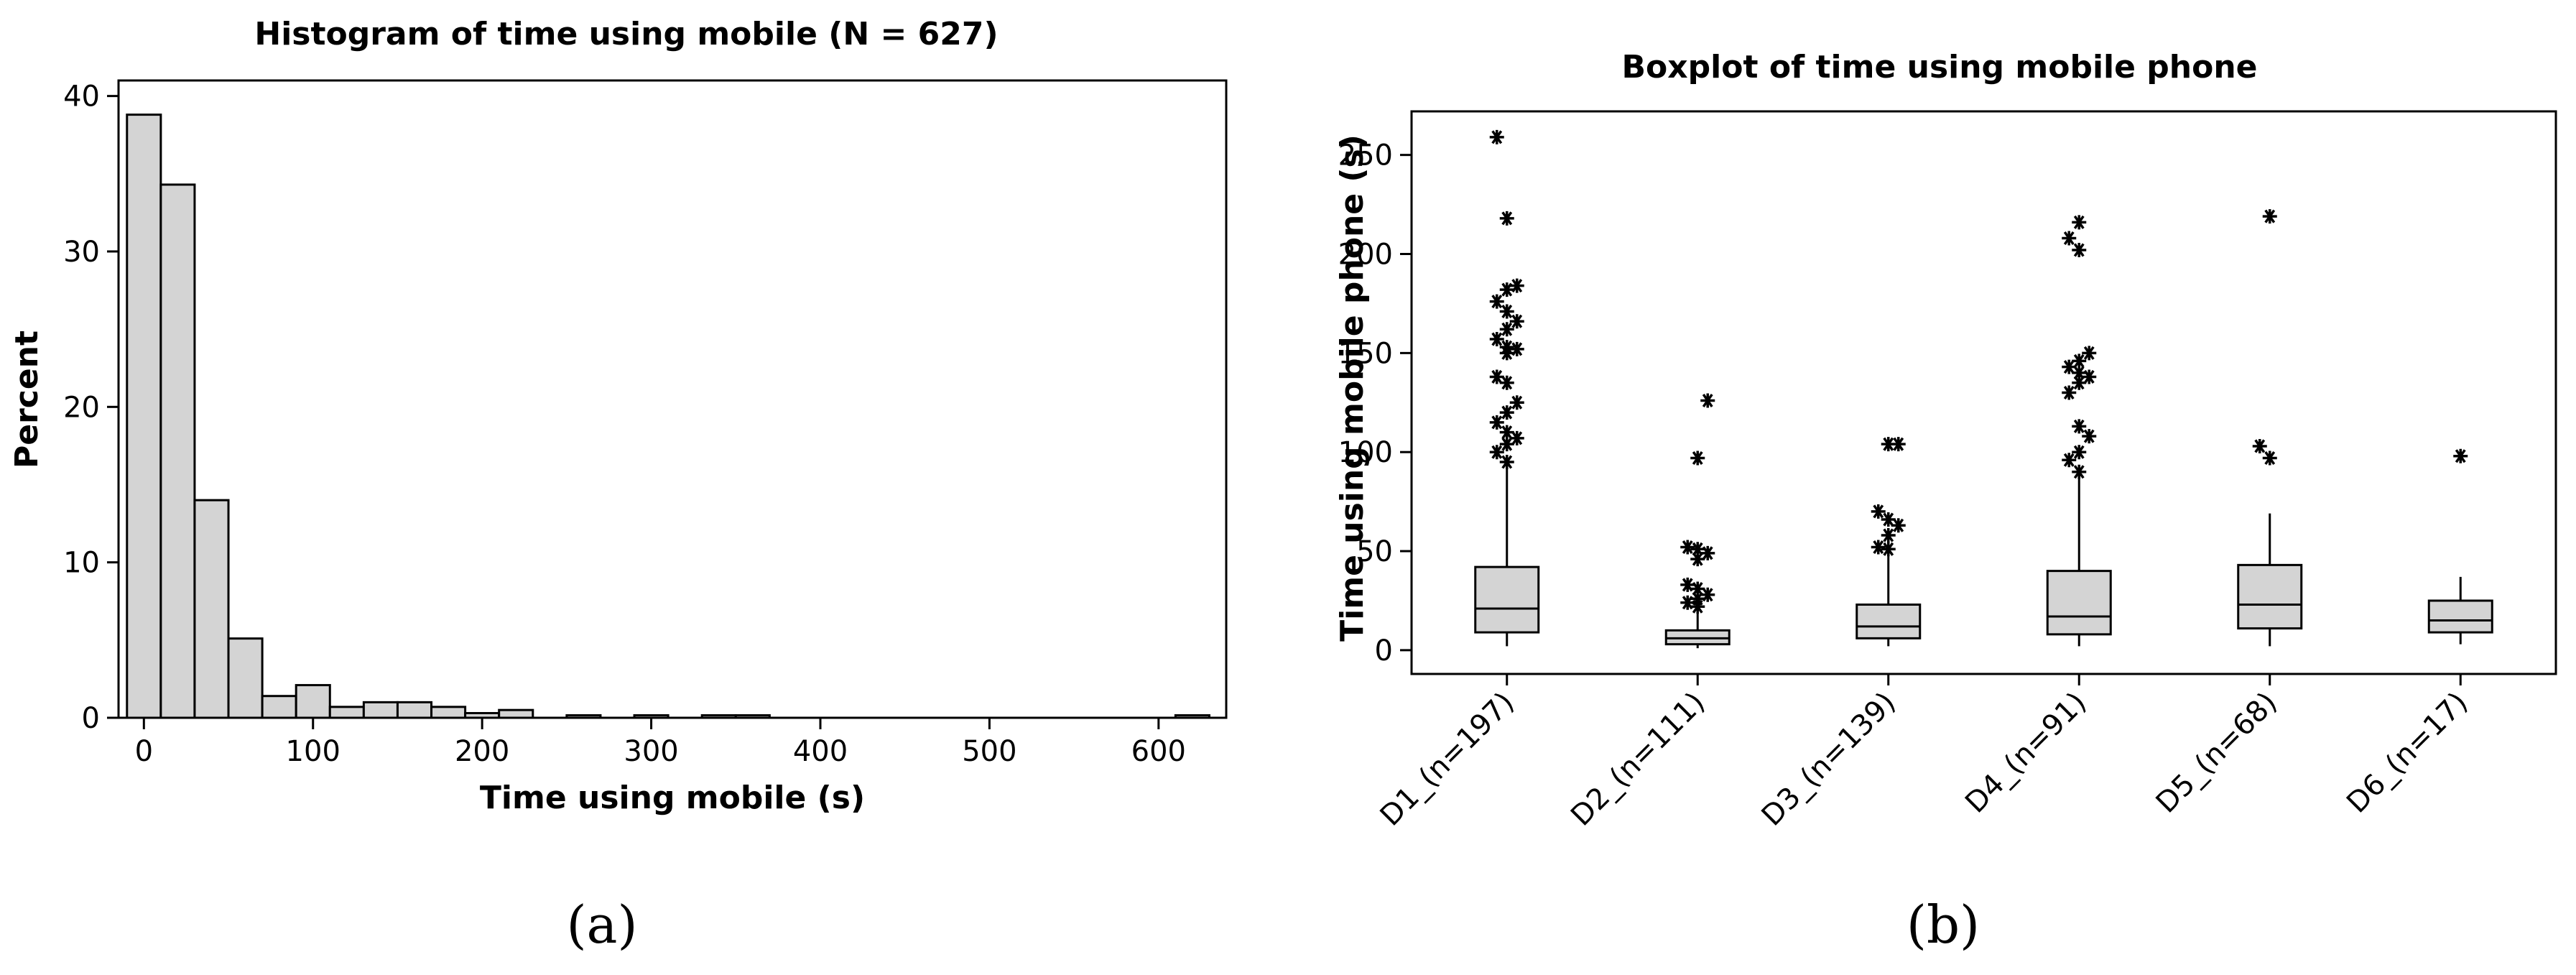  I want to click on histogram-x-tick-label: 500, so click(989, 752).